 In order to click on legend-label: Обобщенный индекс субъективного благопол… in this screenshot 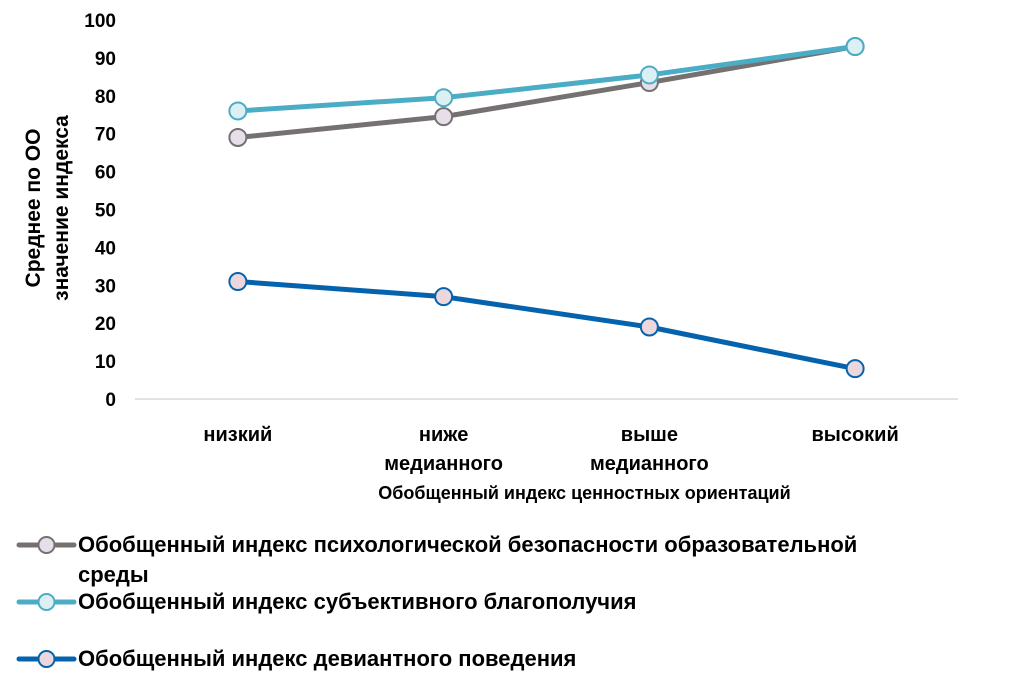, I will do `click(357, 601)`.